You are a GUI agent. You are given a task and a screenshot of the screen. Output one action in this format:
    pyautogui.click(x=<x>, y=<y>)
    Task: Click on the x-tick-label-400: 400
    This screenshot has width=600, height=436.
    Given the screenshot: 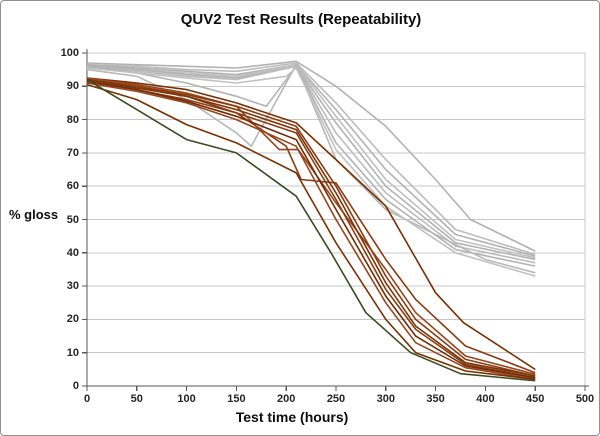 What is the action you would take?
    pyautogui.click(x=485, y=399)
    